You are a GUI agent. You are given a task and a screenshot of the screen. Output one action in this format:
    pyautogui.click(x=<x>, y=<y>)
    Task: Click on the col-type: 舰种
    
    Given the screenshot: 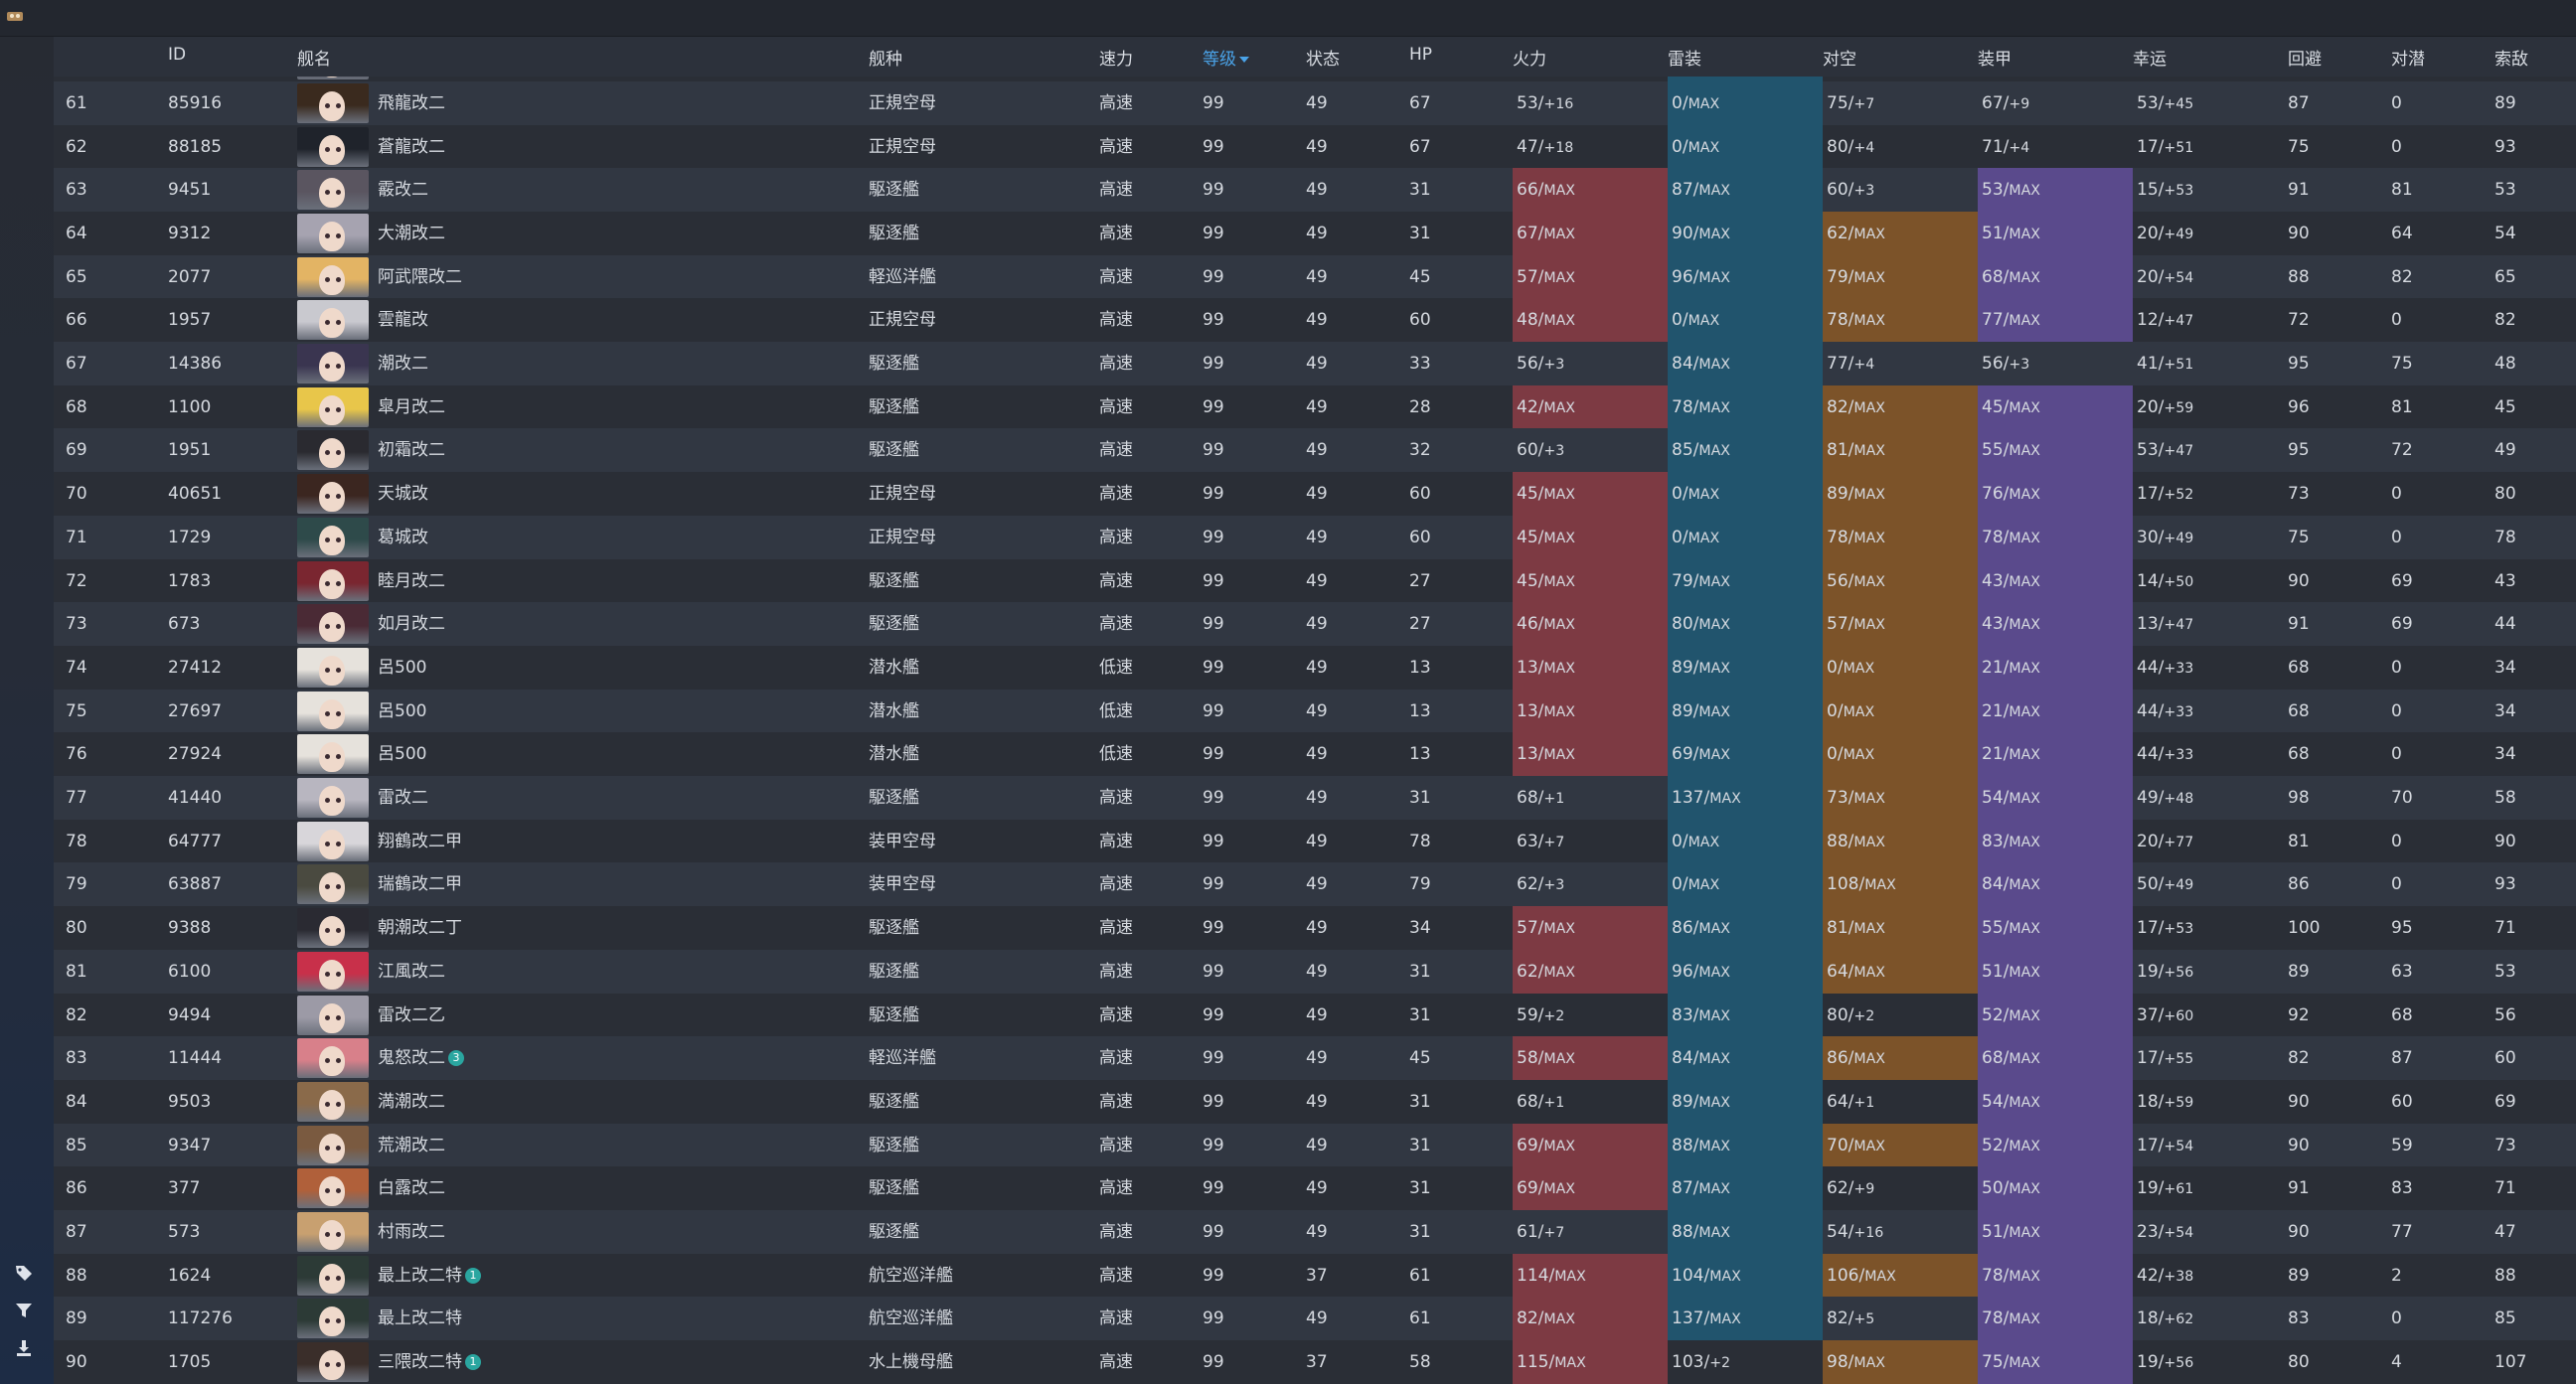 What is the action you would take?
    pyautogui.click(x=885, y=60)
    